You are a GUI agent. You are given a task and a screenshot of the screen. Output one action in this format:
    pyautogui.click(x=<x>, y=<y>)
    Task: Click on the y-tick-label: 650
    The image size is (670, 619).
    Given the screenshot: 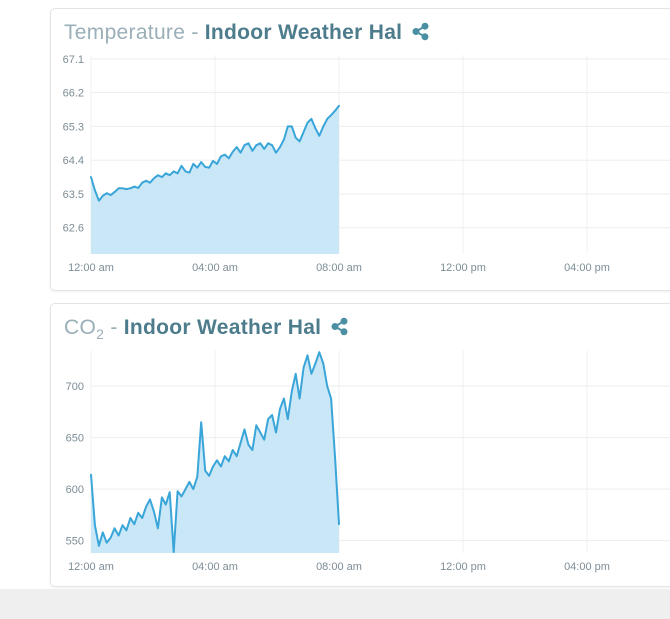 What is the action you would take?
    pyautogui.click(x=75, y=439)
    